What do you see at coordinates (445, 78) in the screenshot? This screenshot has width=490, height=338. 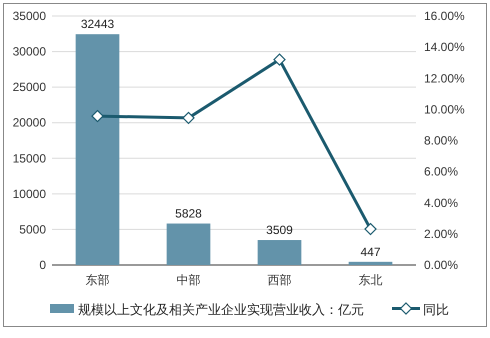 I see `y2-tick-label: 12.00%` at bounding box center [445, 78].